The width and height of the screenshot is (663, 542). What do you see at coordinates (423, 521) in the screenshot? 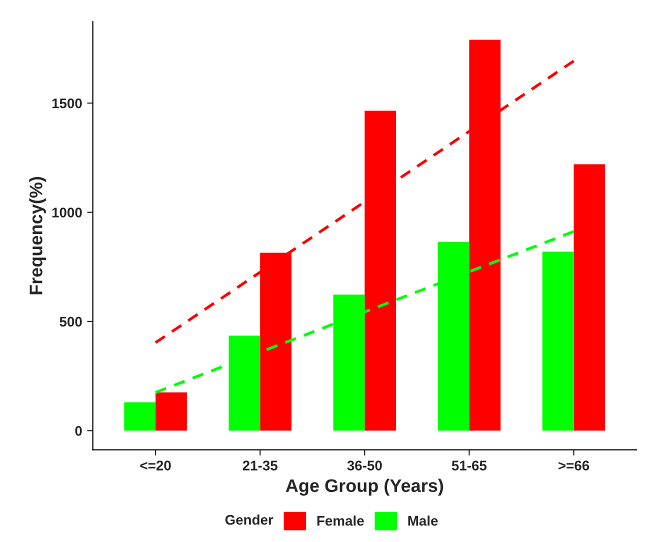
I see `legend-label: Male` at bounding box center [423, 521].